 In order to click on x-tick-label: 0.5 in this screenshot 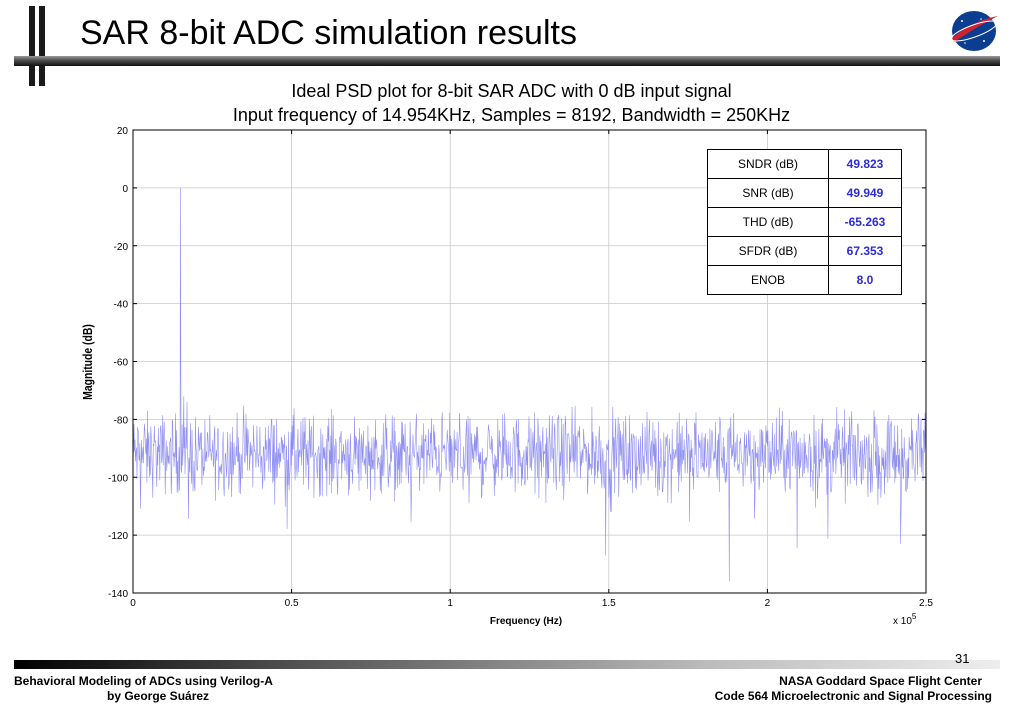, I will do `click(292, 603)`.